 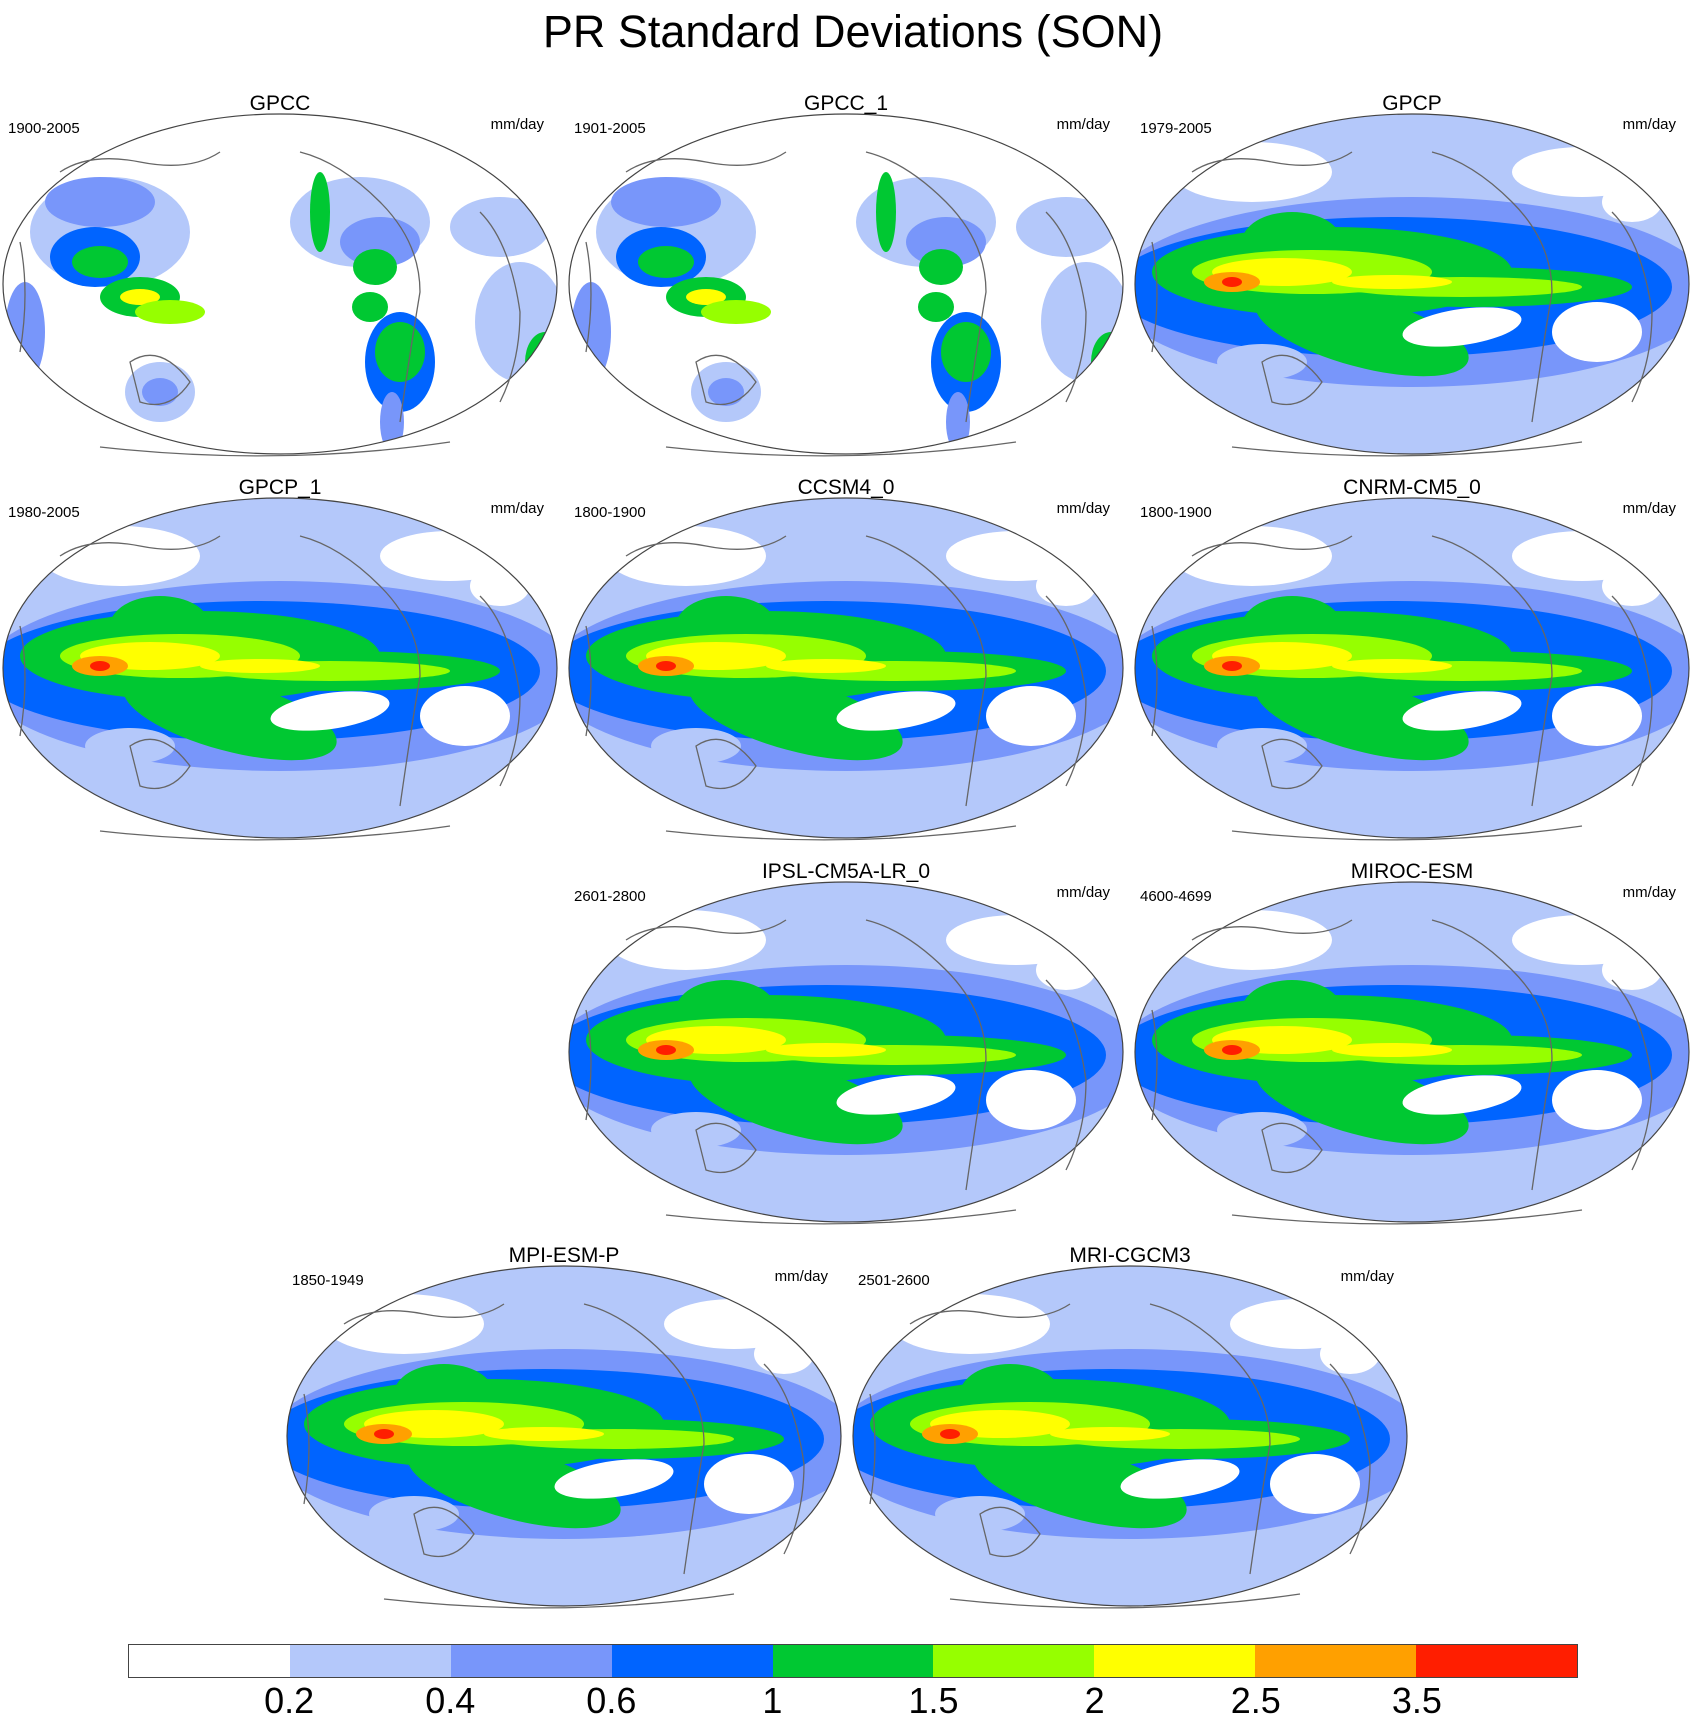 I want to click on panel-years: 1900-2005, so click(x=44, y=128).